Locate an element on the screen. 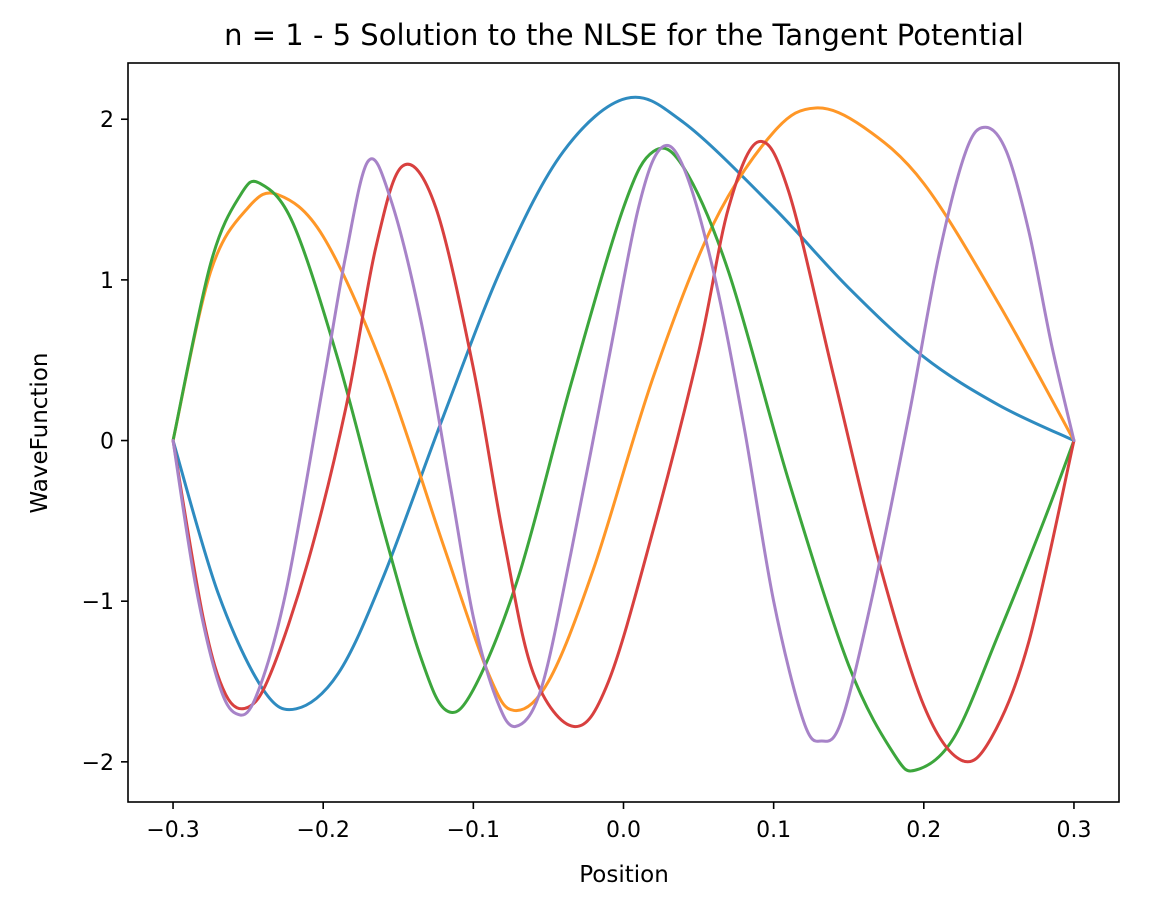  x-tick-label: −0.1 is located at coordinates (473, 830).